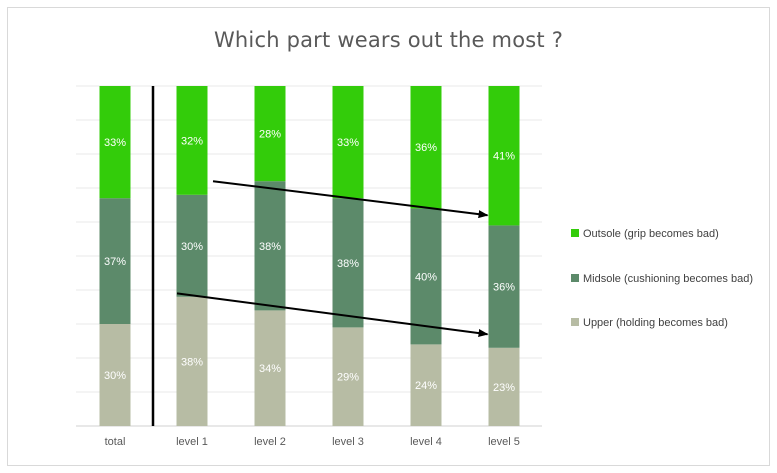  What do you see at coordinates (426, 442) in the screenshot?
I see `x-tick-label: level 4` at bounding box center [426, 442].